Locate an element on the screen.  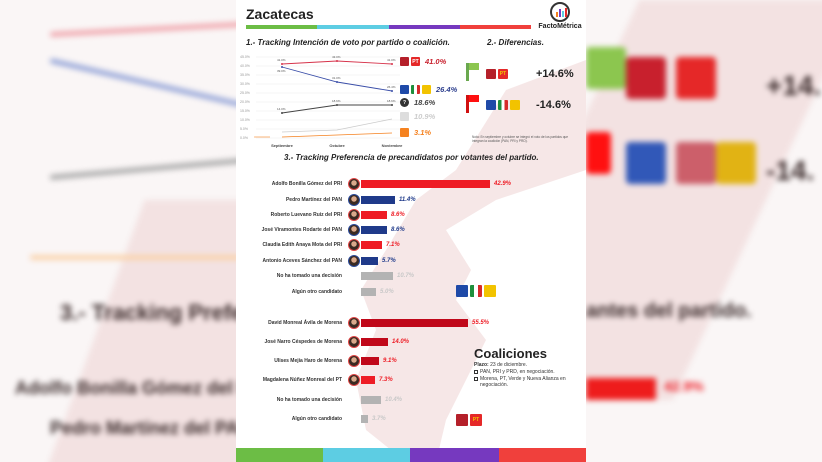
bar-row: Ulises Mejía Haro de Morena 9.1% is located at coordinates (316, 361).